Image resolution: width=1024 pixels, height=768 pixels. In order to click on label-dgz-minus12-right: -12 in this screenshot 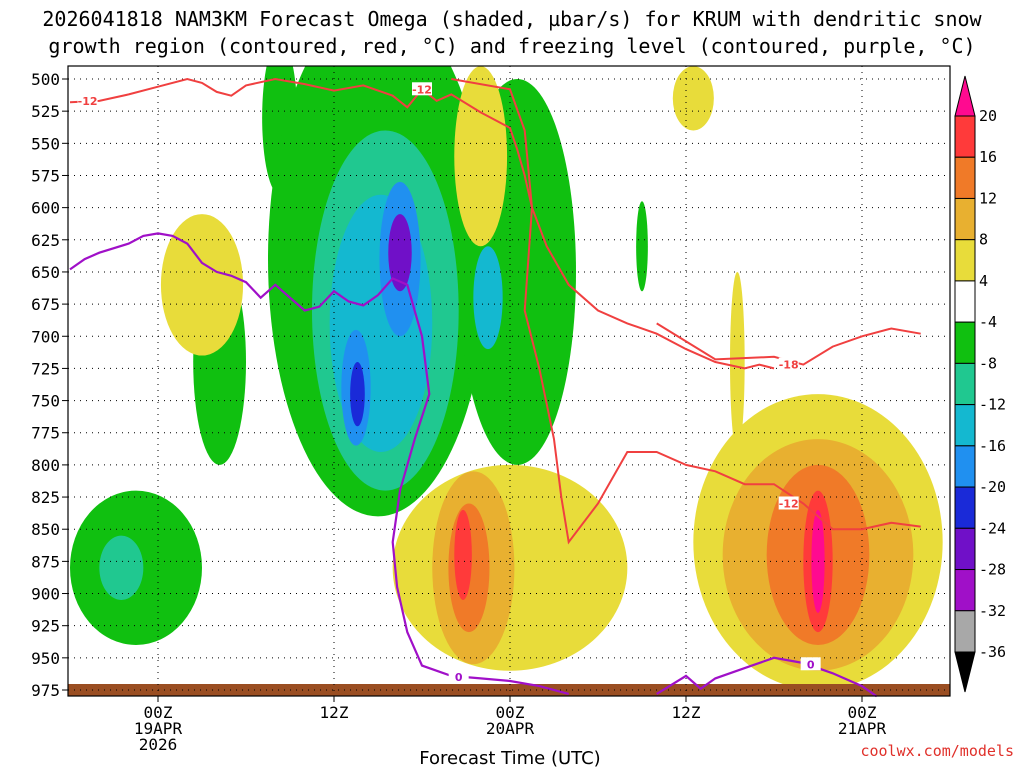, I will do `click(789, 503)`.